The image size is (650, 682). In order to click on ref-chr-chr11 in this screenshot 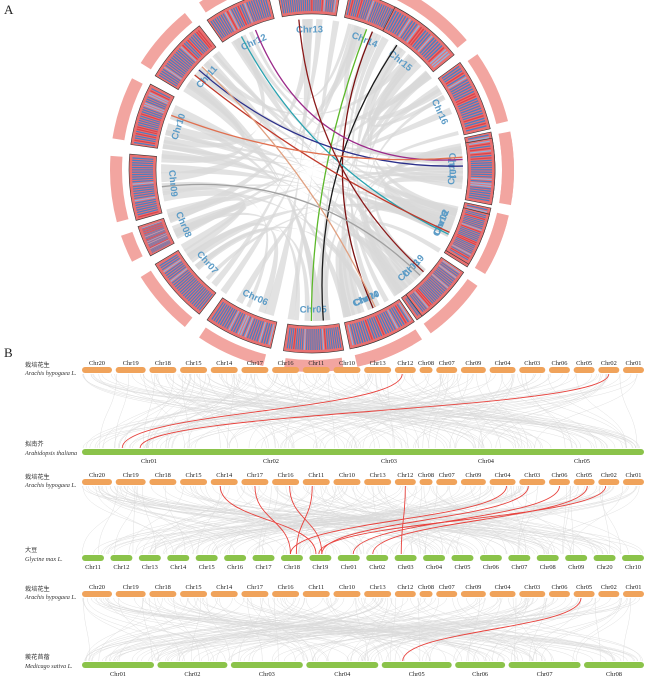, I will do `click(316, 370)`.